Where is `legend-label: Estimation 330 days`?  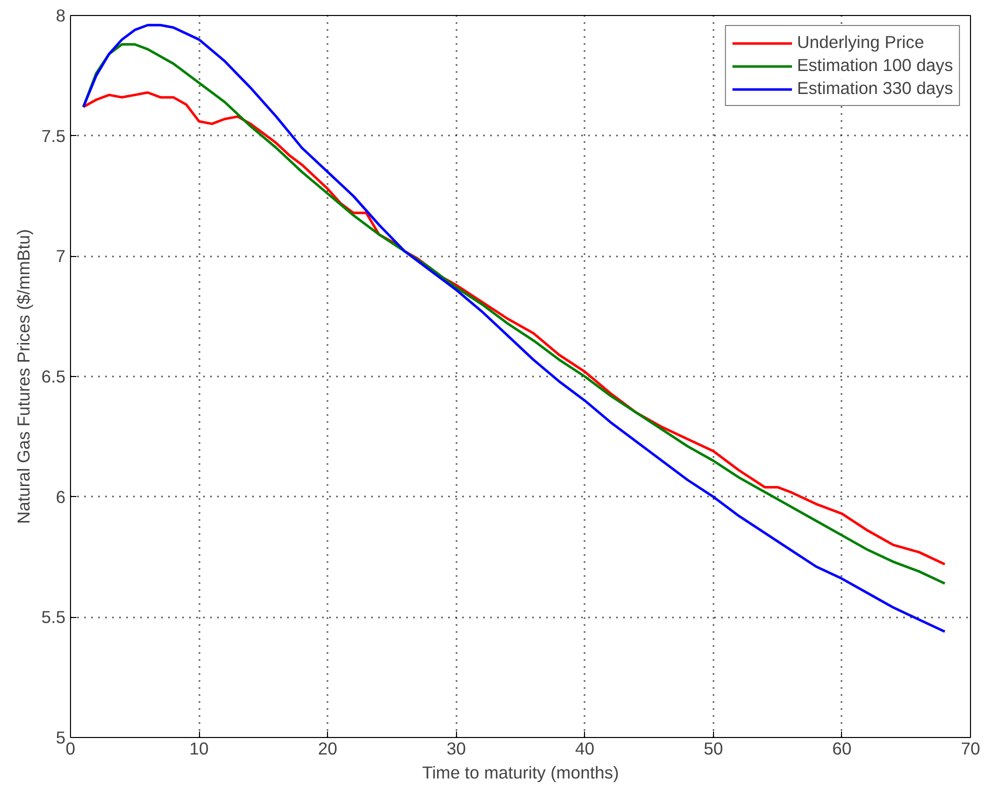 legend-label: Estimation 330 days is located at coordinates (874, 88).